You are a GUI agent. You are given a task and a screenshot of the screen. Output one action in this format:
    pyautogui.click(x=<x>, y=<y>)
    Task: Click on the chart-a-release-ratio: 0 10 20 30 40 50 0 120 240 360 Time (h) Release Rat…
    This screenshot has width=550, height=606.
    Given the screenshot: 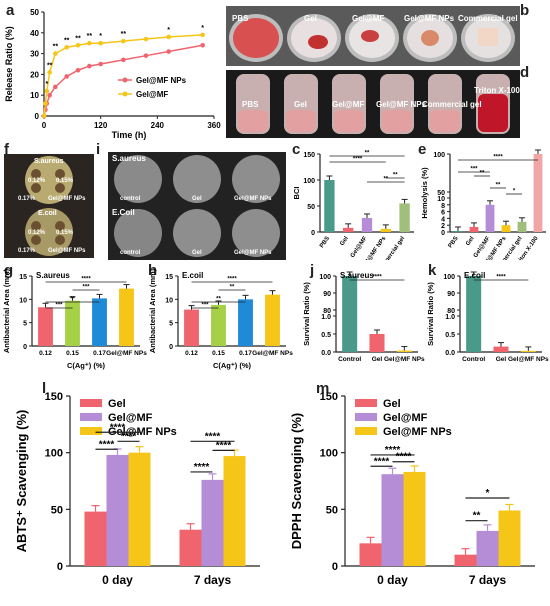 What is the action you would take?
    pyautogui.click(x=112, y=74)
    